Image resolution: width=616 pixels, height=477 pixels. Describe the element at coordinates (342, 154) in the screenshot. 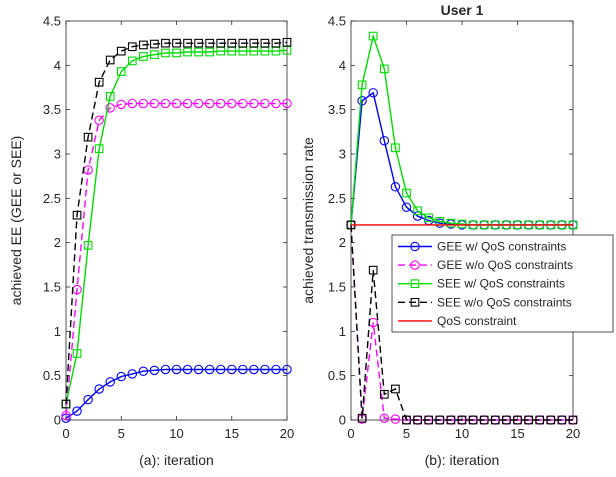

I see `y-tick-label: 3` at that location.